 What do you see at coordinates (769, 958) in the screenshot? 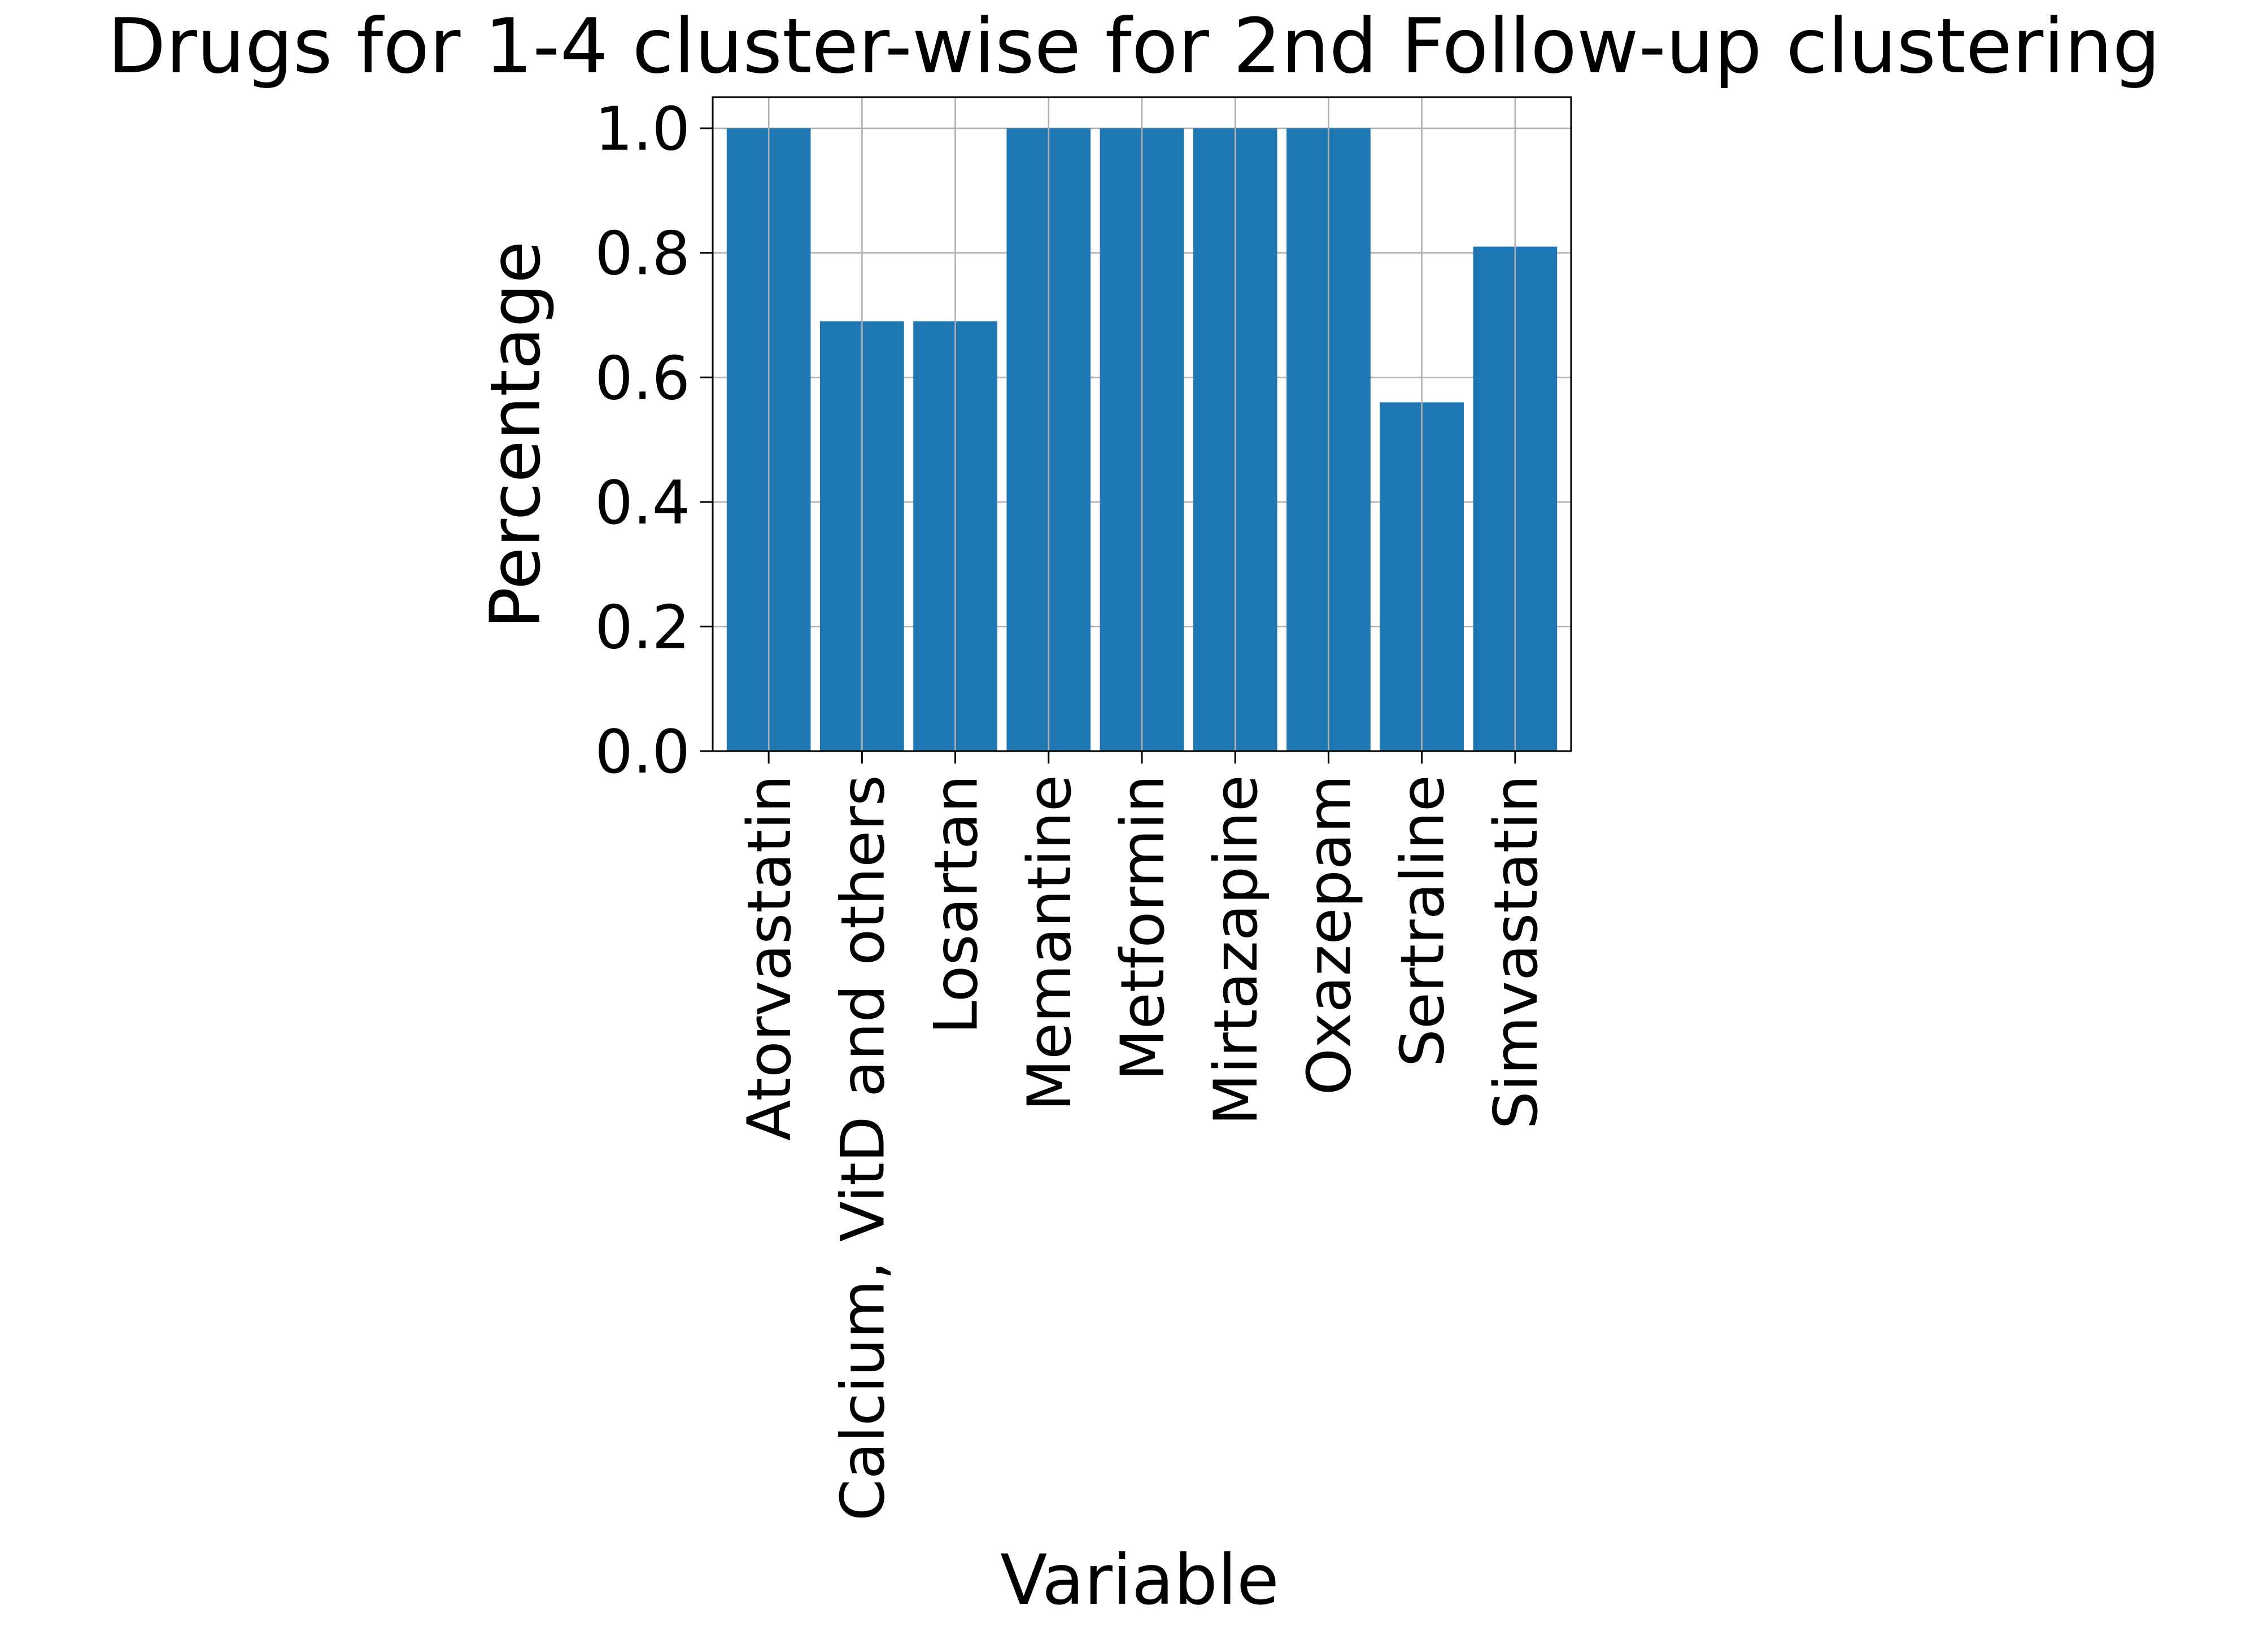
I see `x-tick-label: Atorvastatin` at bounding box center [769, 958].